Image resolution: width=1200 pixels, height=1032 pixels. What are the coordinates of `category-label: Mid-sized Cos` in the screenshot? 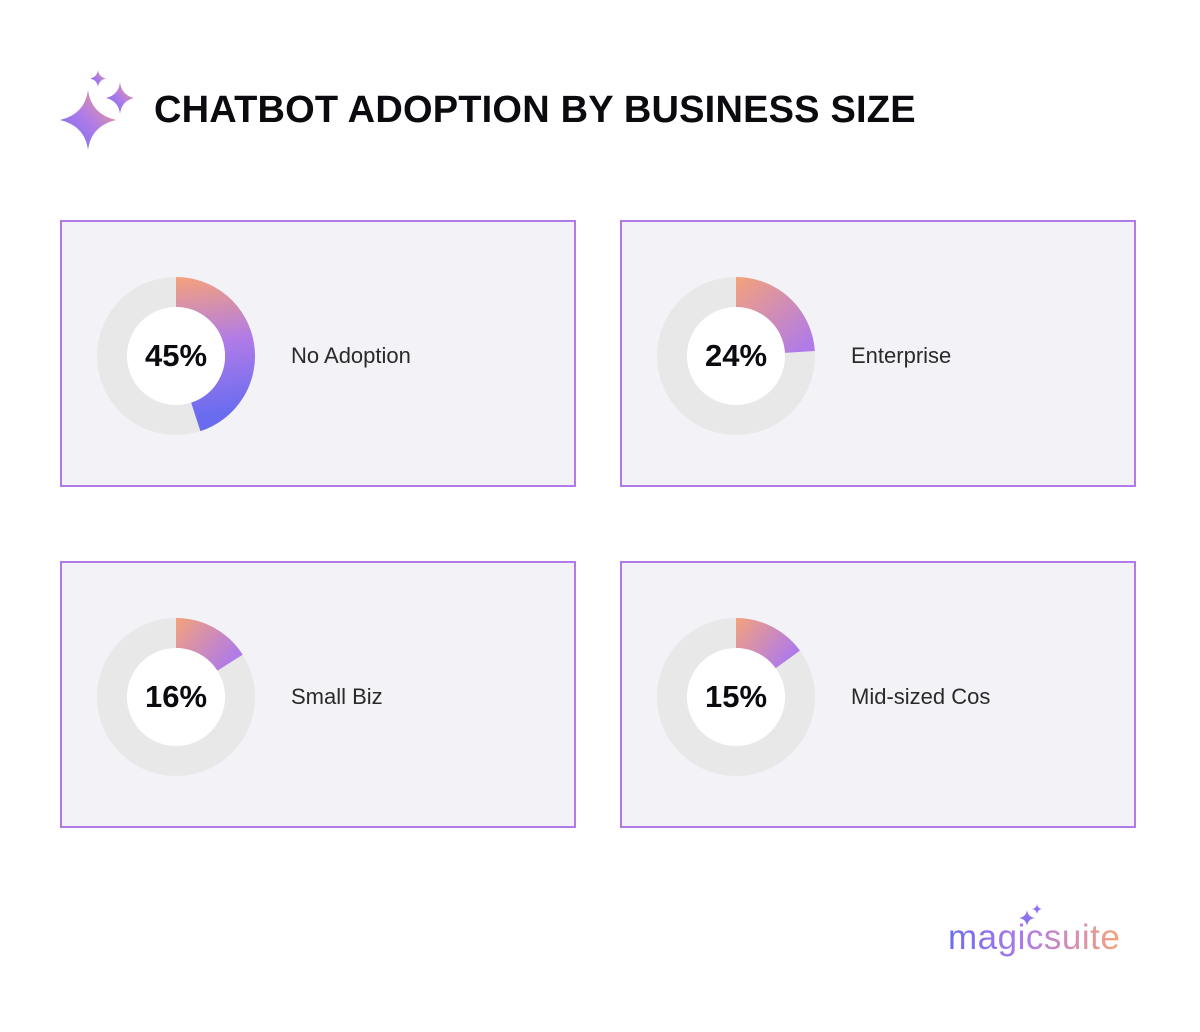 It's located at (921, 696).